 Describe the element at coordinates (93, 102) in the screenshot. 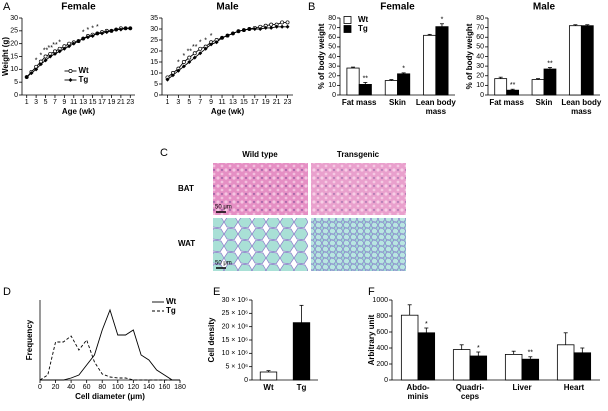

I see `x-tick-label: 15` at that location.